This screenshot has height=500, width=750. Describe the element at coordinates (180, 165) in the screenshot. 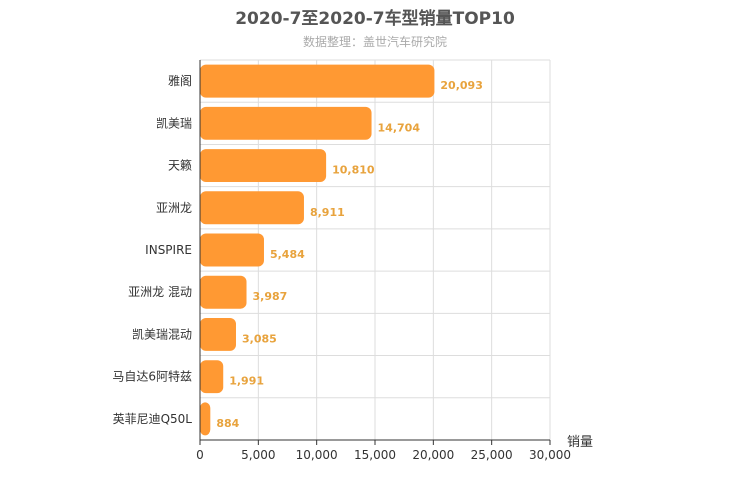

I see `category-label: 天籁` at that location.